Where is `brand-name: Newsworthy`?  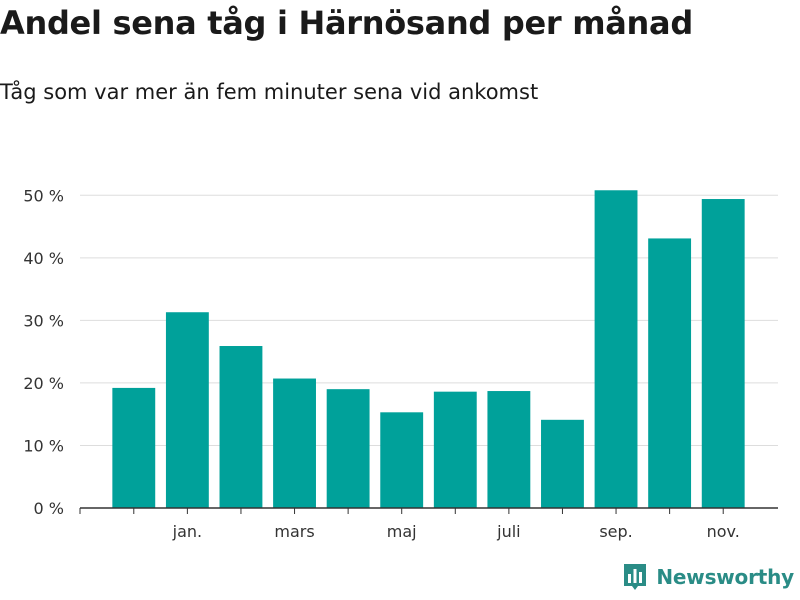
brand-name: Newsworthy is located at coordinates (725, 577).